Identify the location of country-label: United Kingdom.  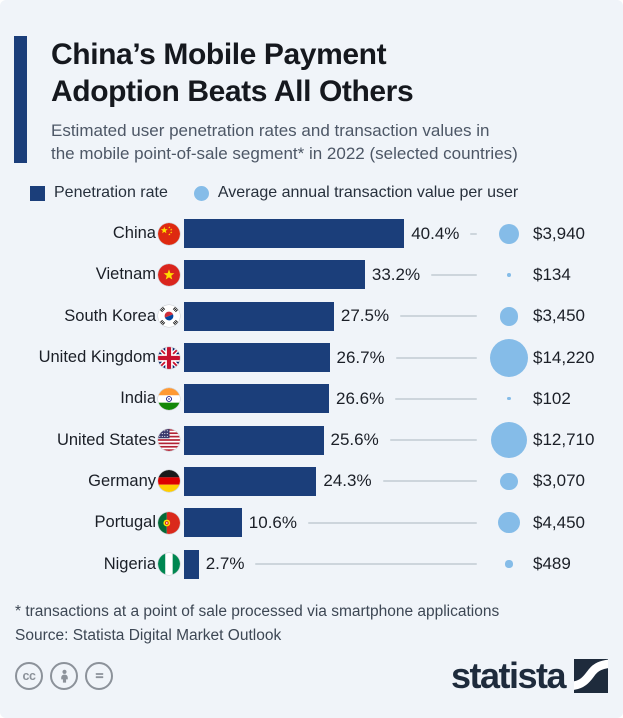
(97, 357).